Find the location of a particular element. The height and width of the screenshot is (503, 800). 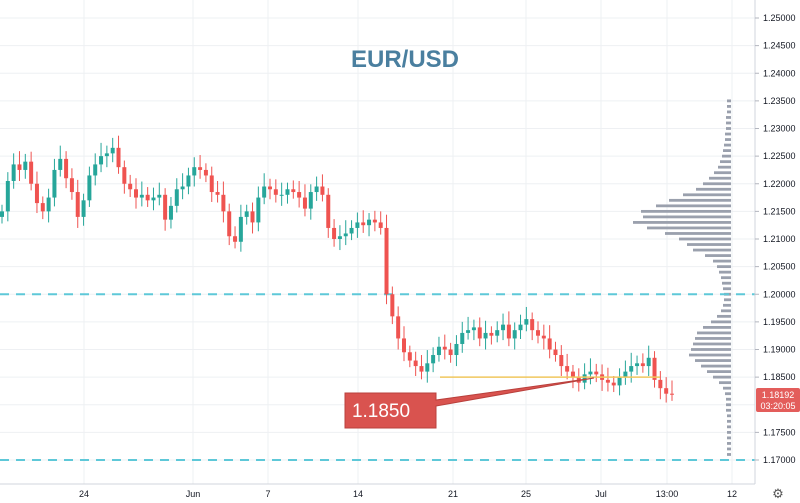

price-tick-label: 1.19500 is located at coordinates (779, 322).